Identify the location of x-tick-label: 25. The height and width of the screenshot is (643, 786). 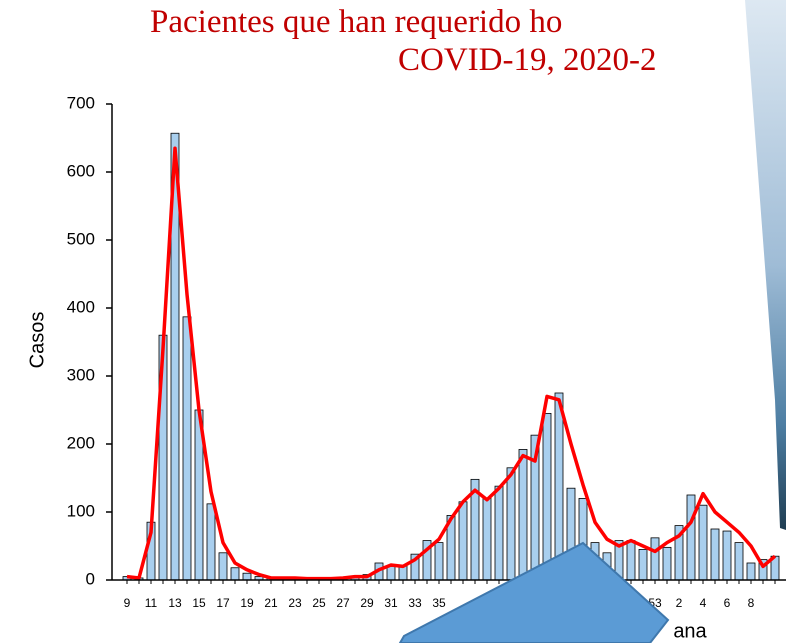
(319, 603).